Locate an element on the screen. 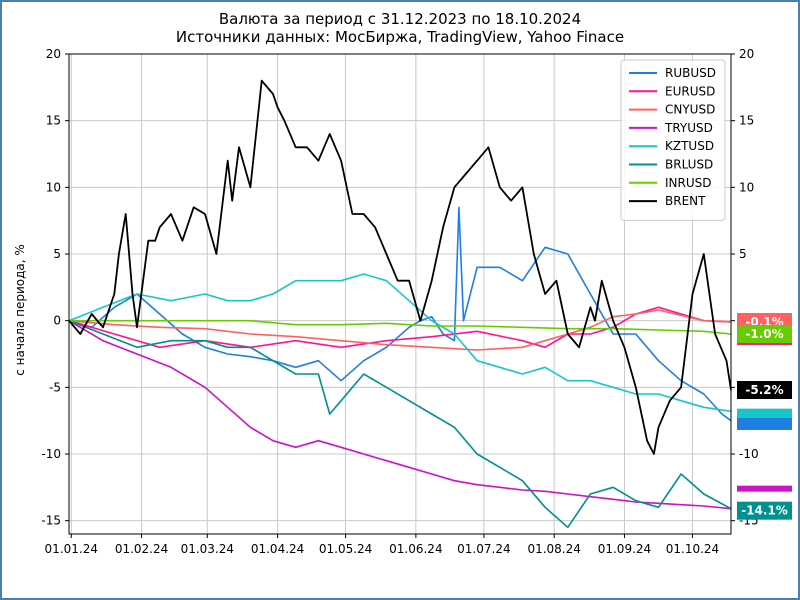 This screenshot has height=600, width=800. legend-label-brlusd: BRLUSD is located at coordinates (689, 165).